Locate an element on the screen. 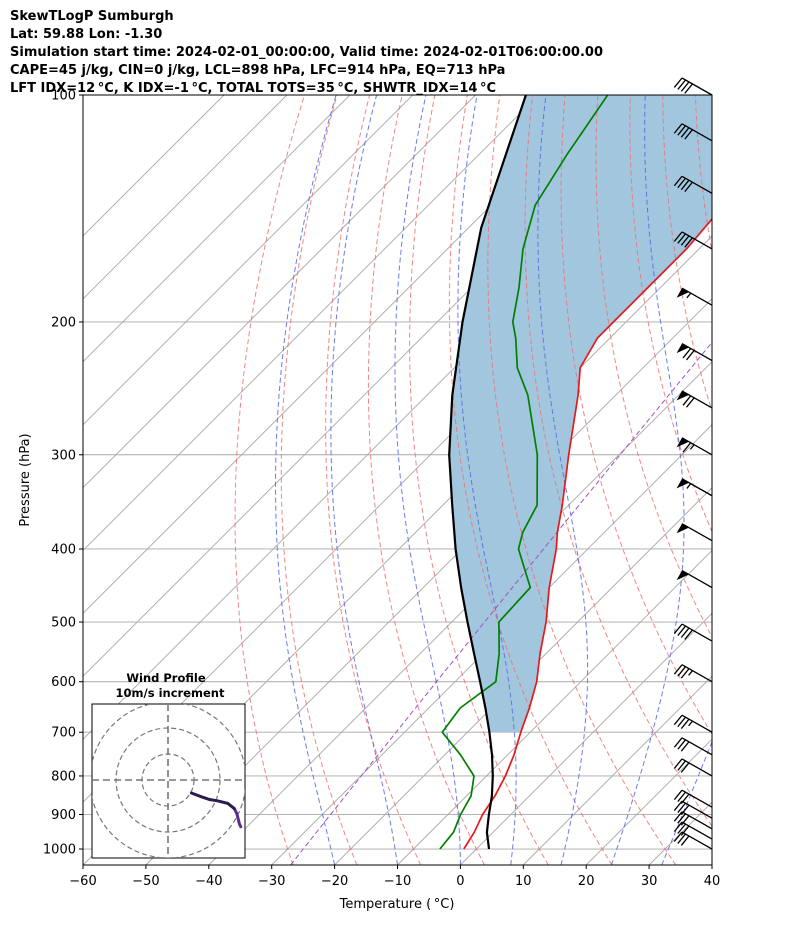  hodograph-trace-lower is located at coordinates (237, 818).